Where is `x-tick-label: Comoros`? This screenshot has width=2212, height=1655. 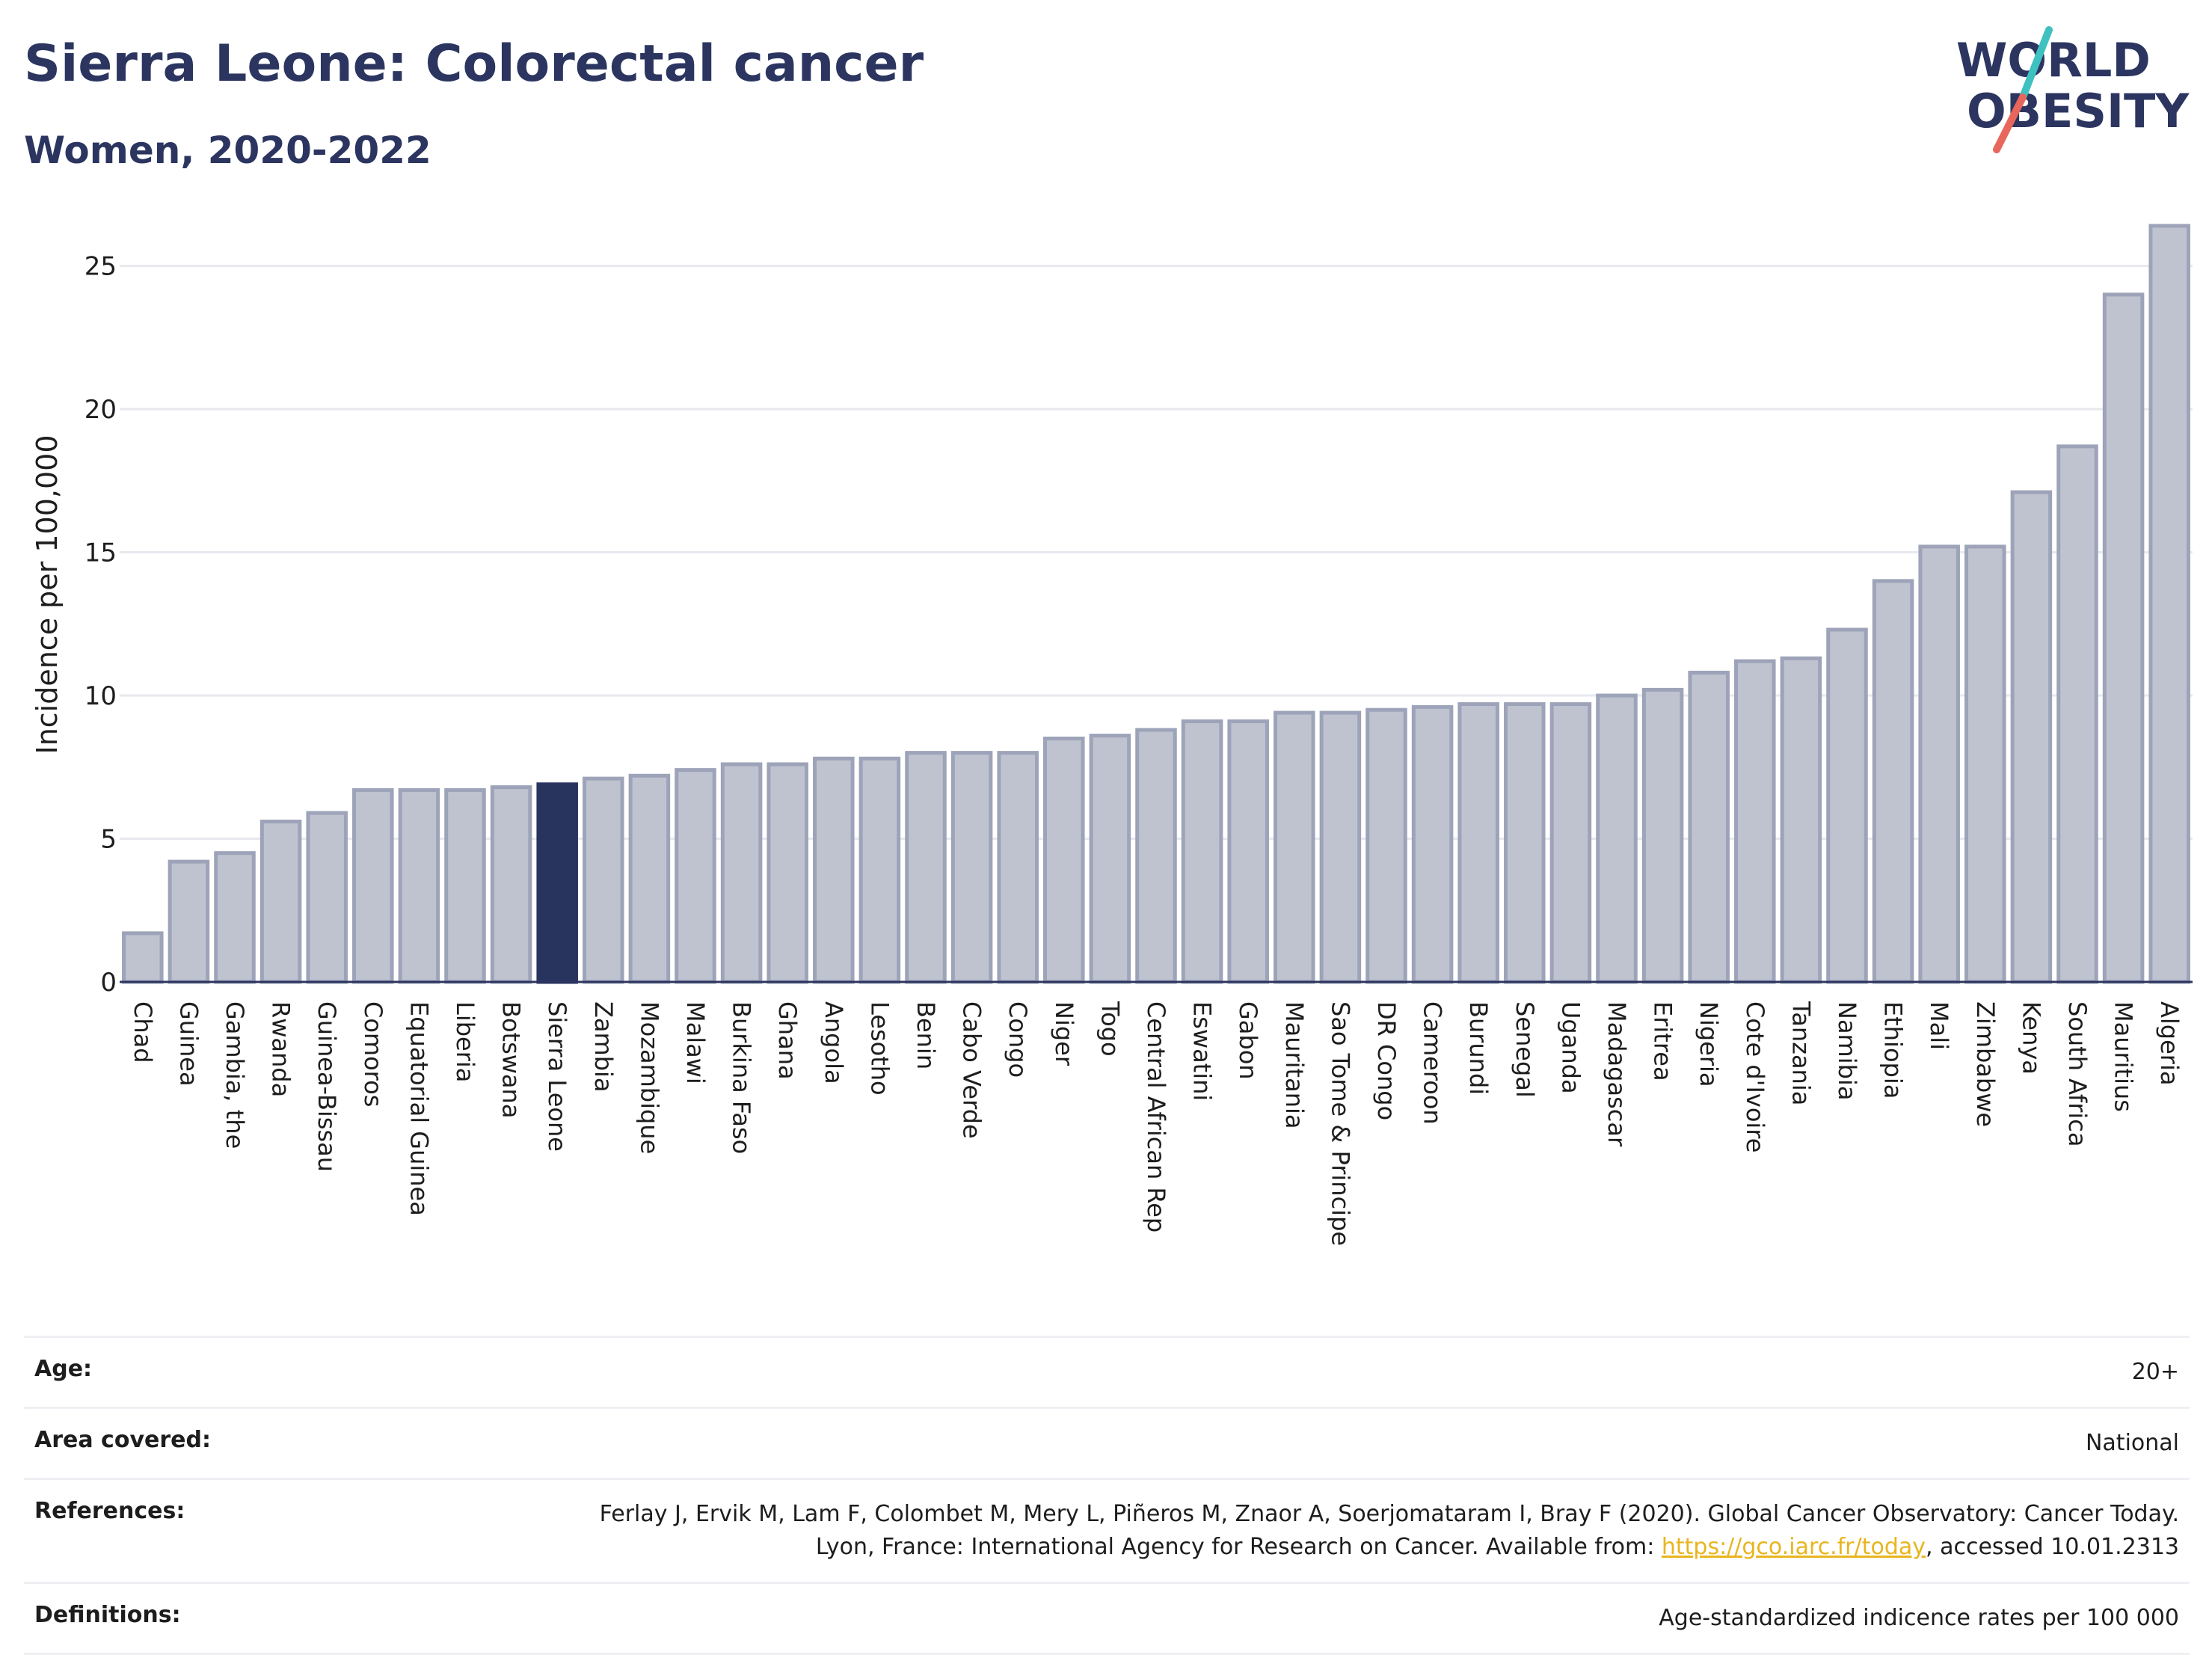 x-tick-label: Comoros is located at coordinates (373, 1054).